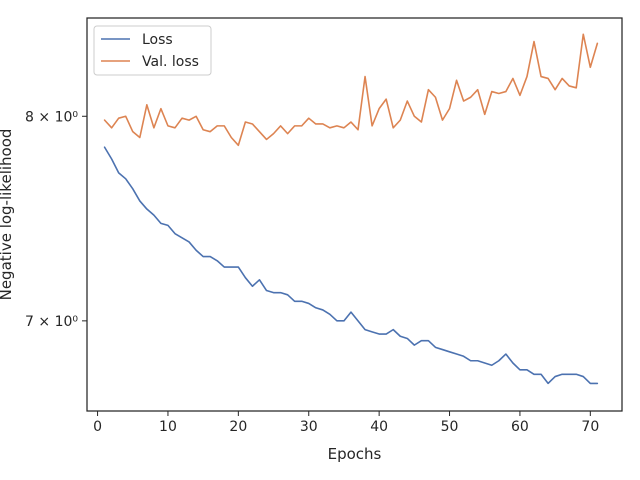  What do you see at coordinates (520, 427) in the screenshot?
I see `x-tick-label: 60` at bounding box center [520, 427].